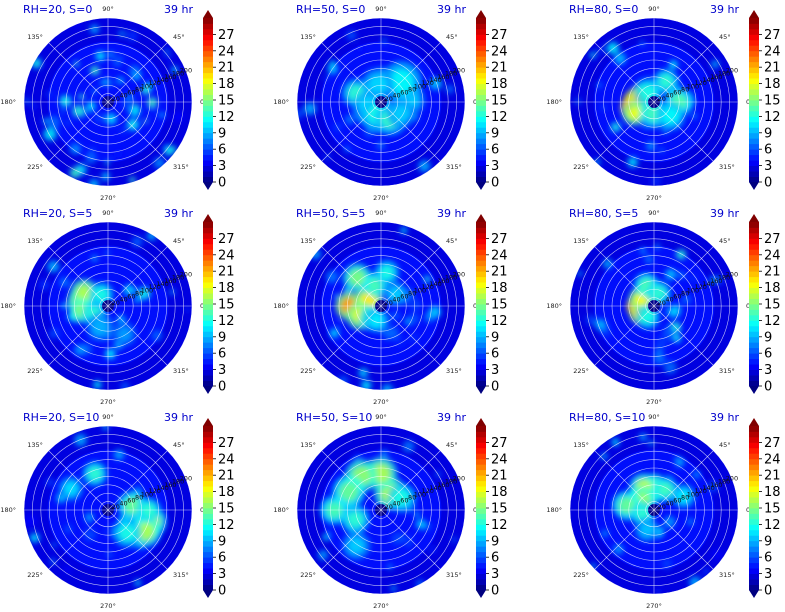 The image size is (785, 612). Describe the element at coordinates (123, 504) in the screenshot. I see `radial-label: 40` at that location.